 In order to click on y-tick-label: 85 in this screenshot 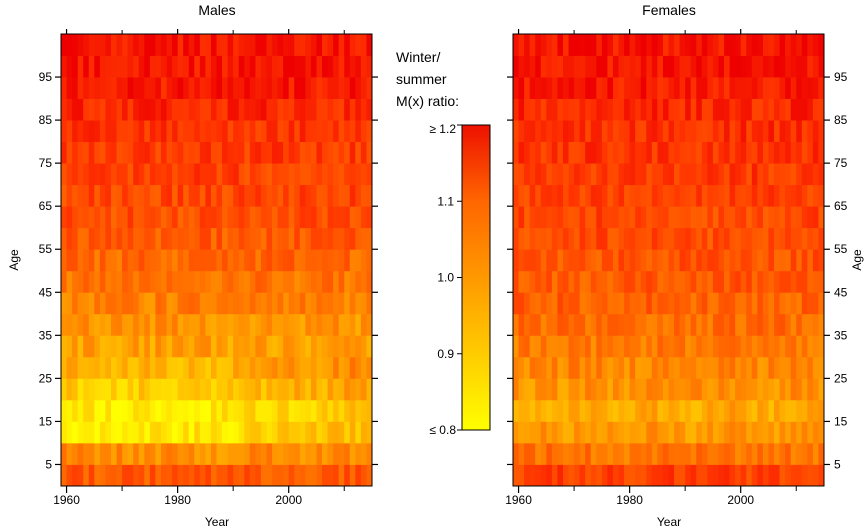, I will do `click(46, 120)`.